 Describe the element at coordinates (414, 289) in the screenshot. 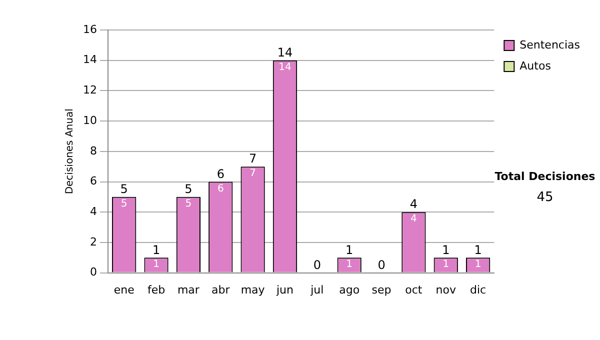

I see `x-tick-label: oct` at that location.